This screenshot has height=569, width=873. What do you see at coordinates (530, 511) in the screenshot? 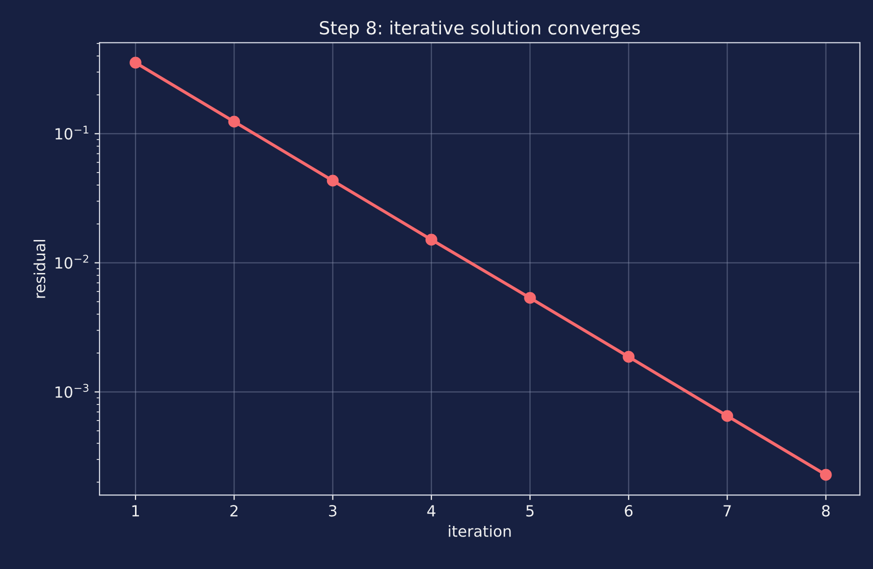
I see `x-tick-label: 5` at bounding box center [530, 511].